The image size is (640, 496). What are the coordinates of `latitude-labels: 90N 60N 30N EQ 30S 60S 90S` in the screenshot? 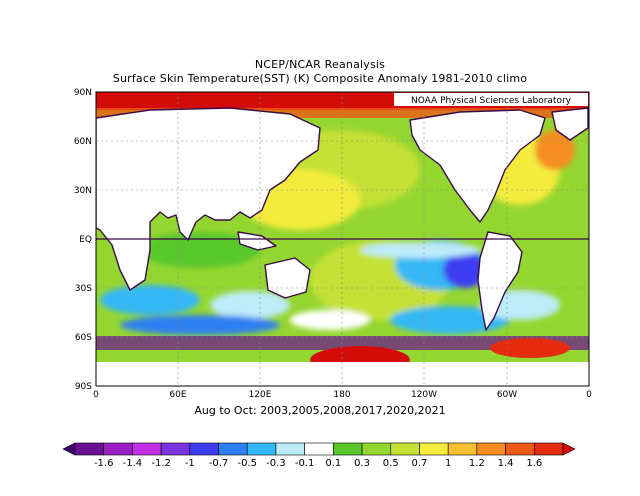 It's located at (83, 240).